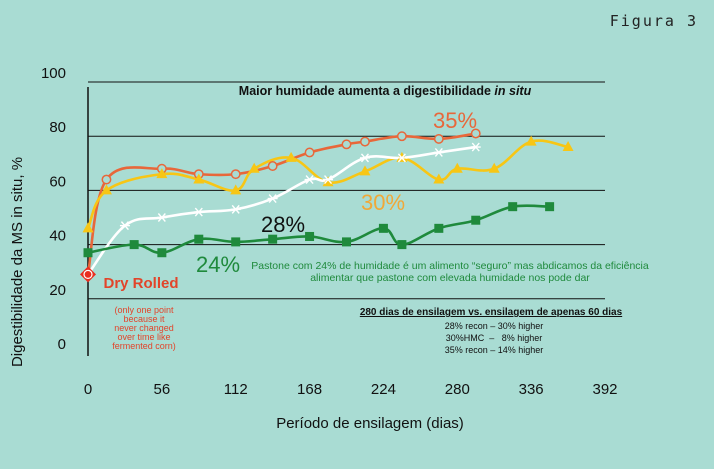 The width and height of the screenshot is (714, 469). I want to click on comparison-line: 30%HMC – 8% higher, so click(494, 338).